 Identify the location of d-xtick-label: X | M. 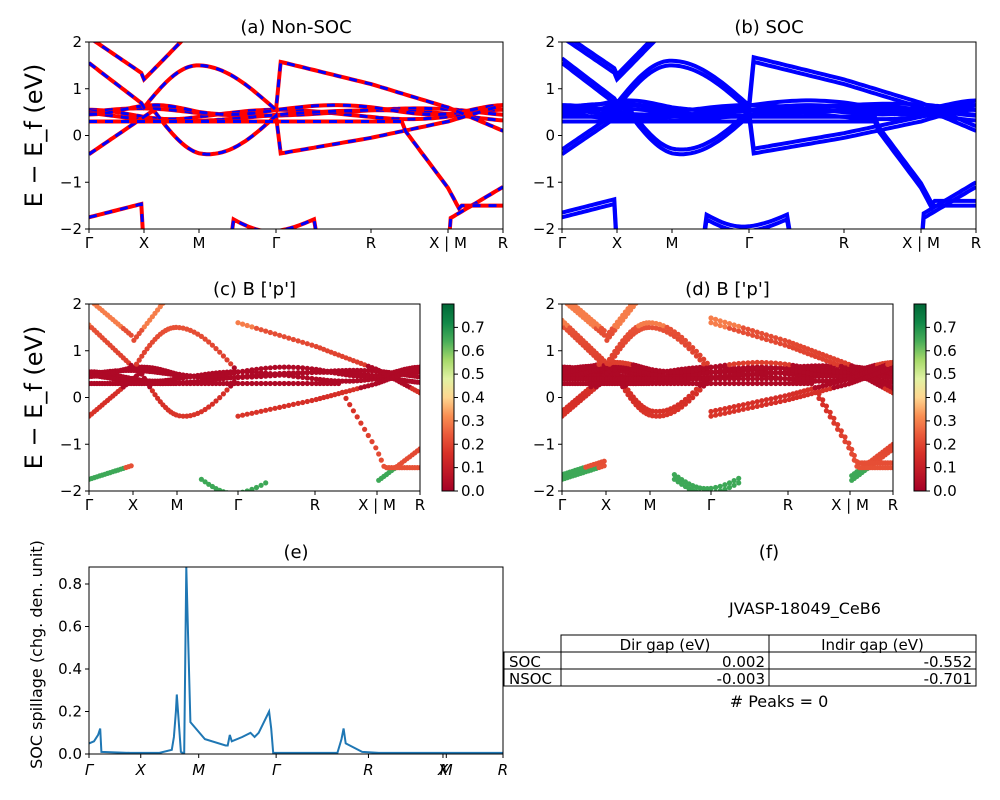
(850, 505).